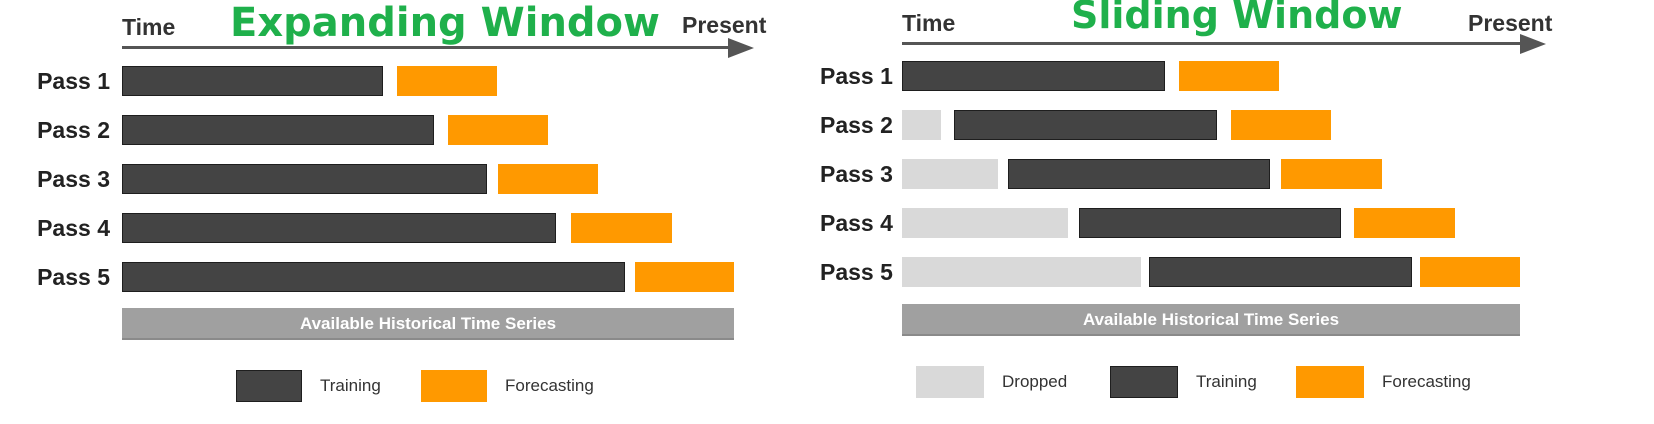 This screenshot has height=424, width=1654. What do you see at coordinates (1237, 18) in the screenshot?
I see `sliding-window-title: Sliding Window` at bounding box center [1237, 18].